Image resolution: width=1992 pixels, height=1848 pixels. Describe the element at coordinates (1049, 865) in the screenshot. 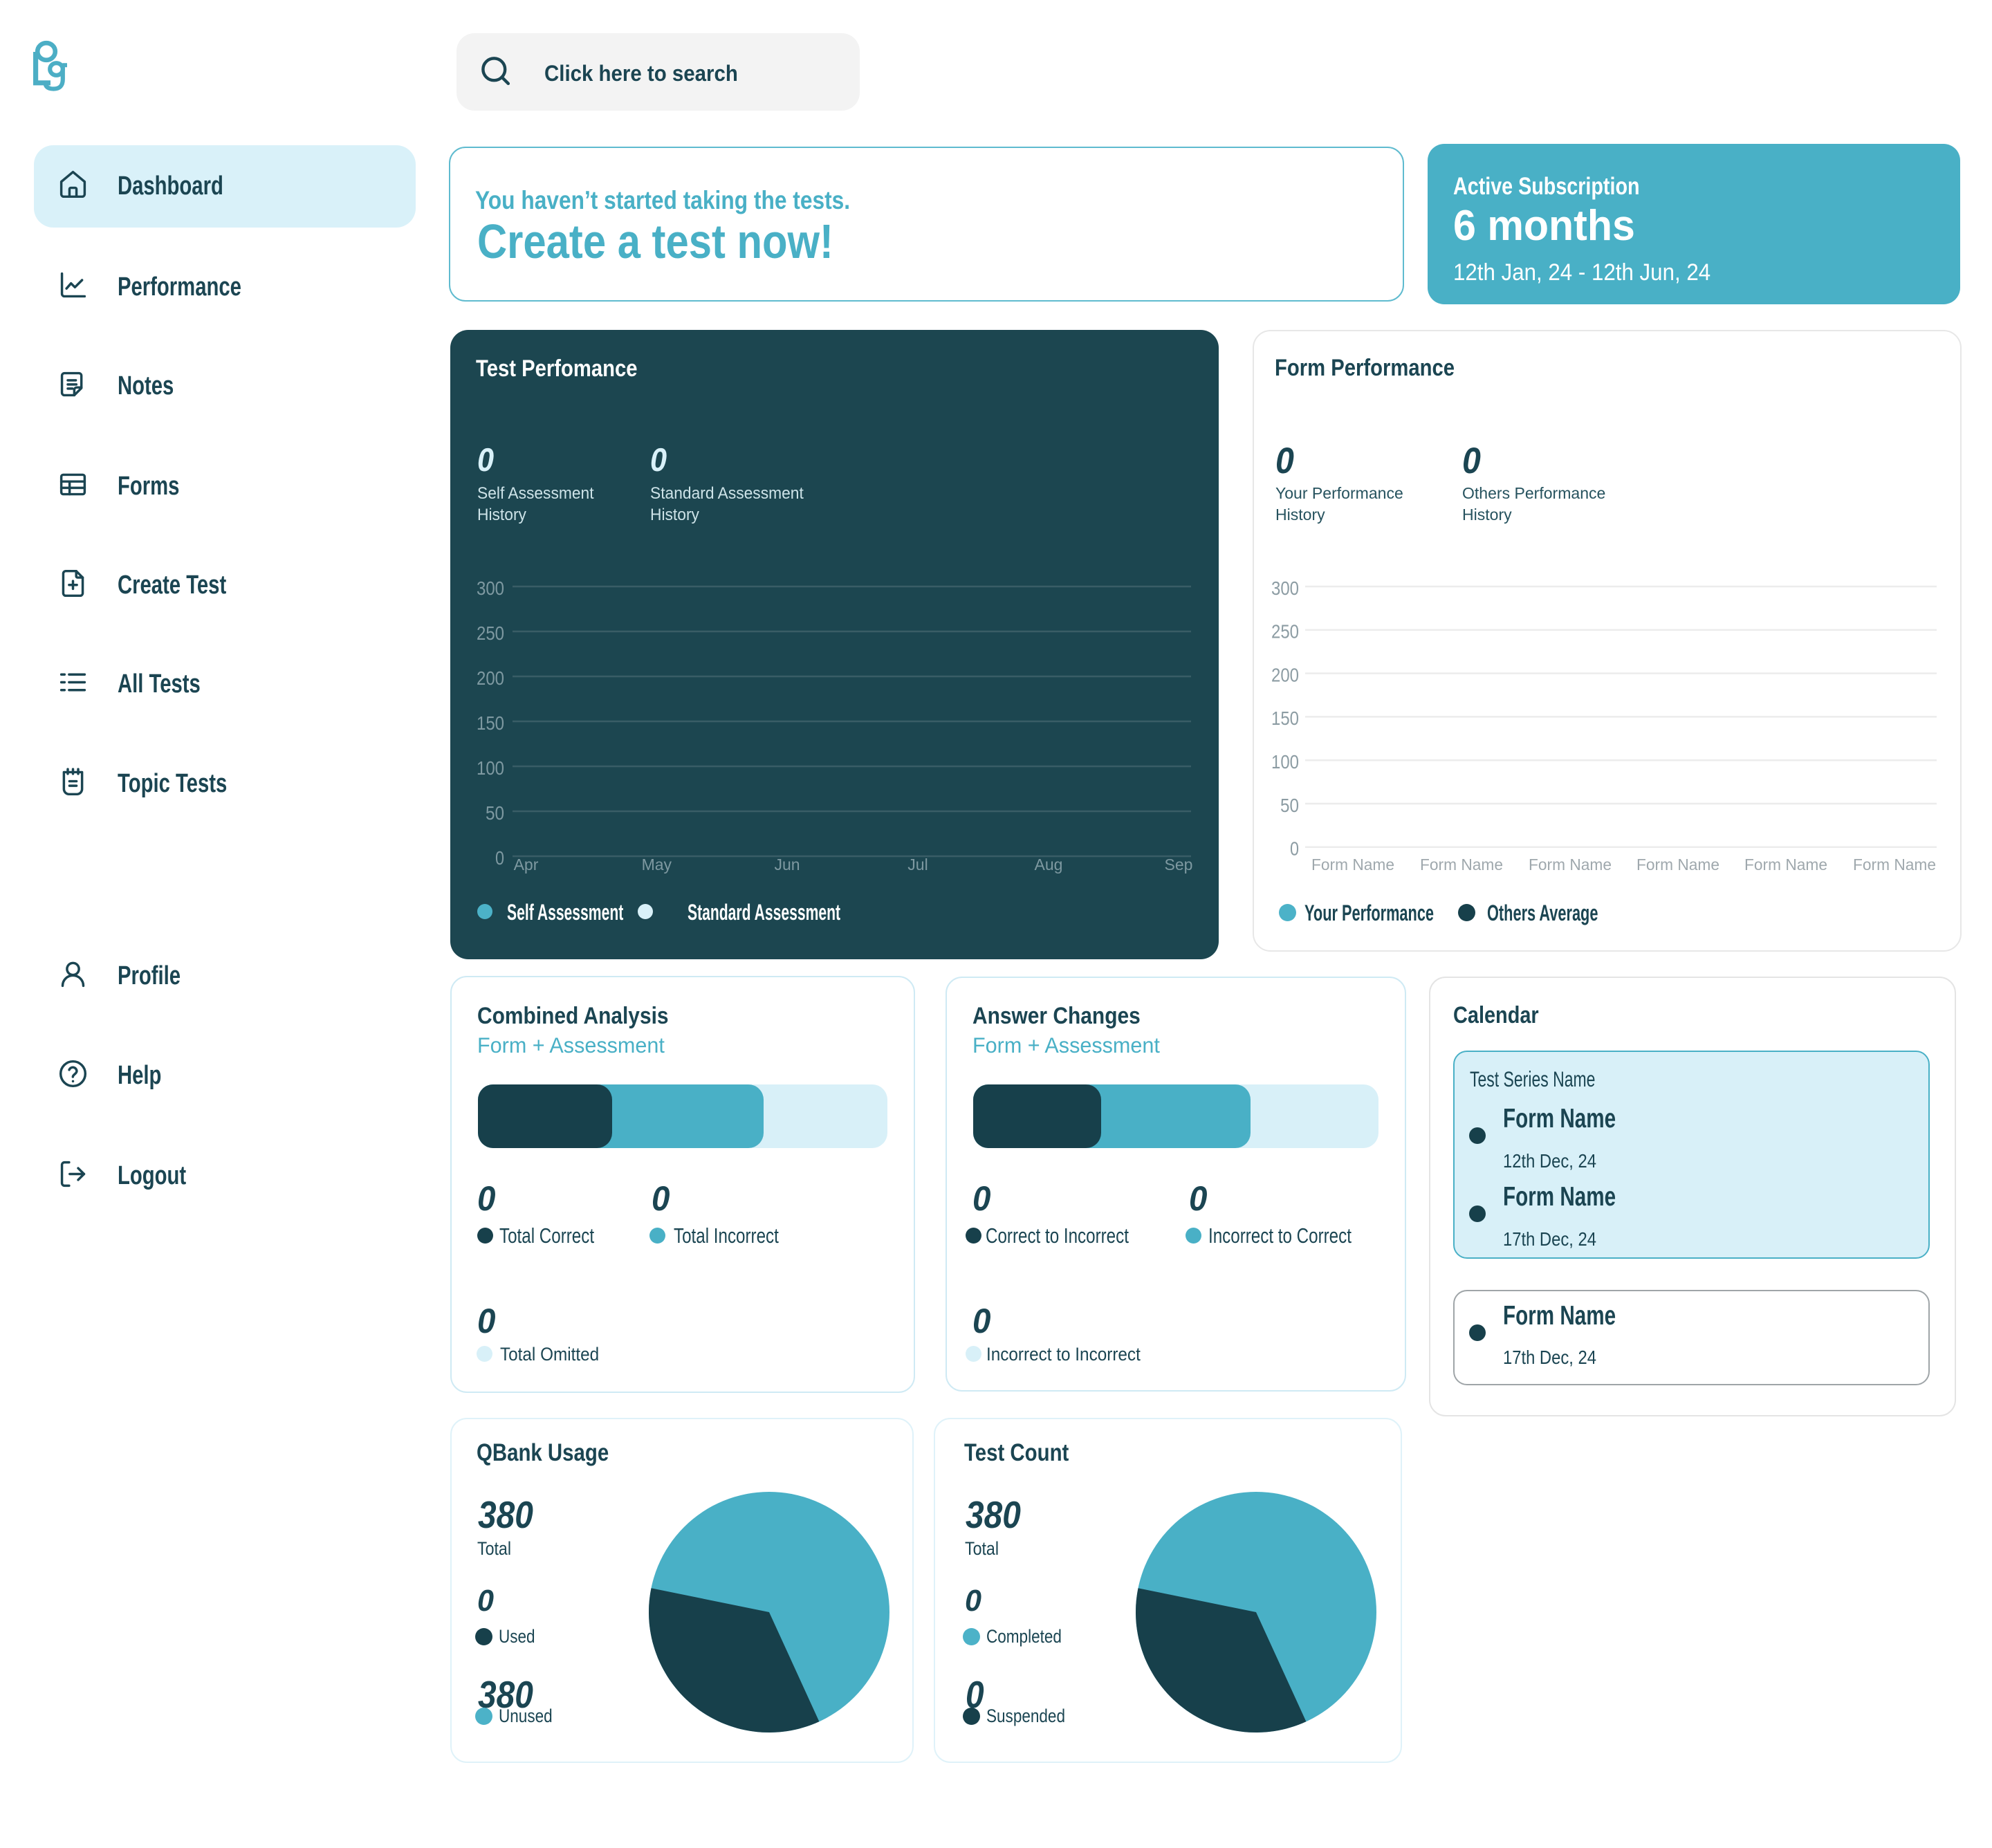

I see `svg-text: Aug` at that location.